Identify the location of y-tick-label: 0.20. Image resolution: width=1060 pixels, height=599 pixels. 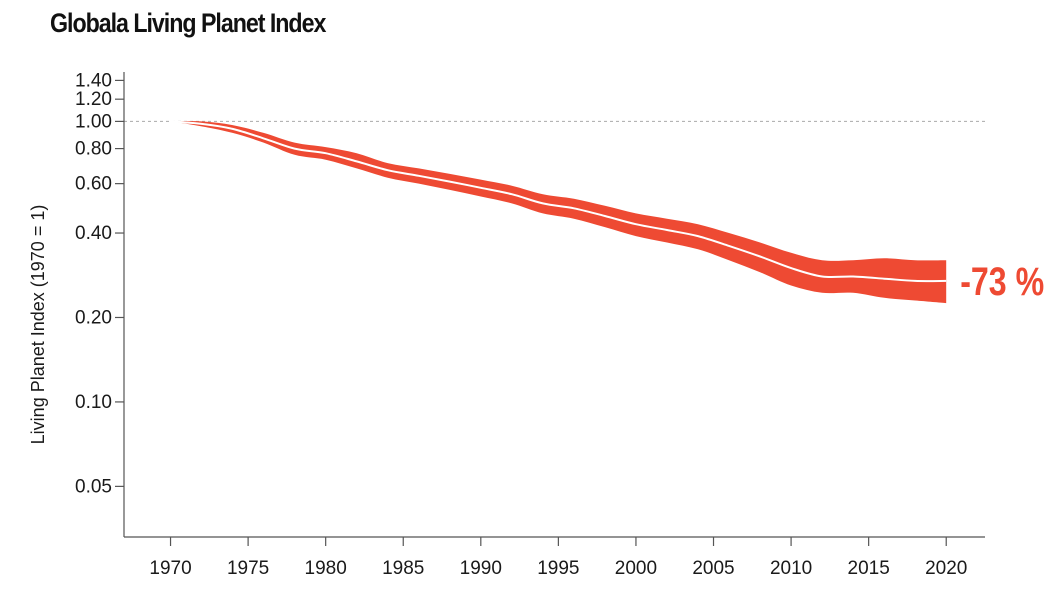
(93, 317).